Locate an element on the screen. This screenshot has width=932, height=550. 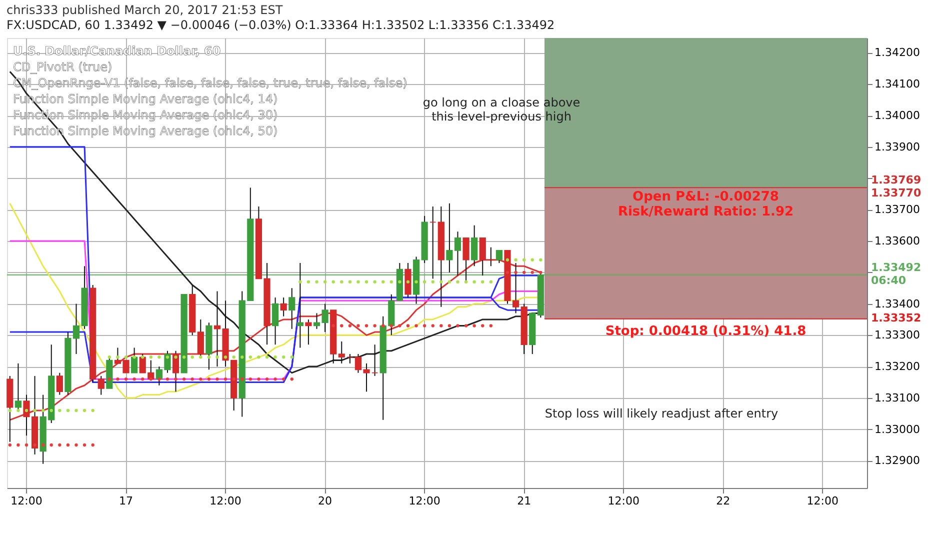
y-tick-label: 1.34200 is located at coordinates (897, 53).